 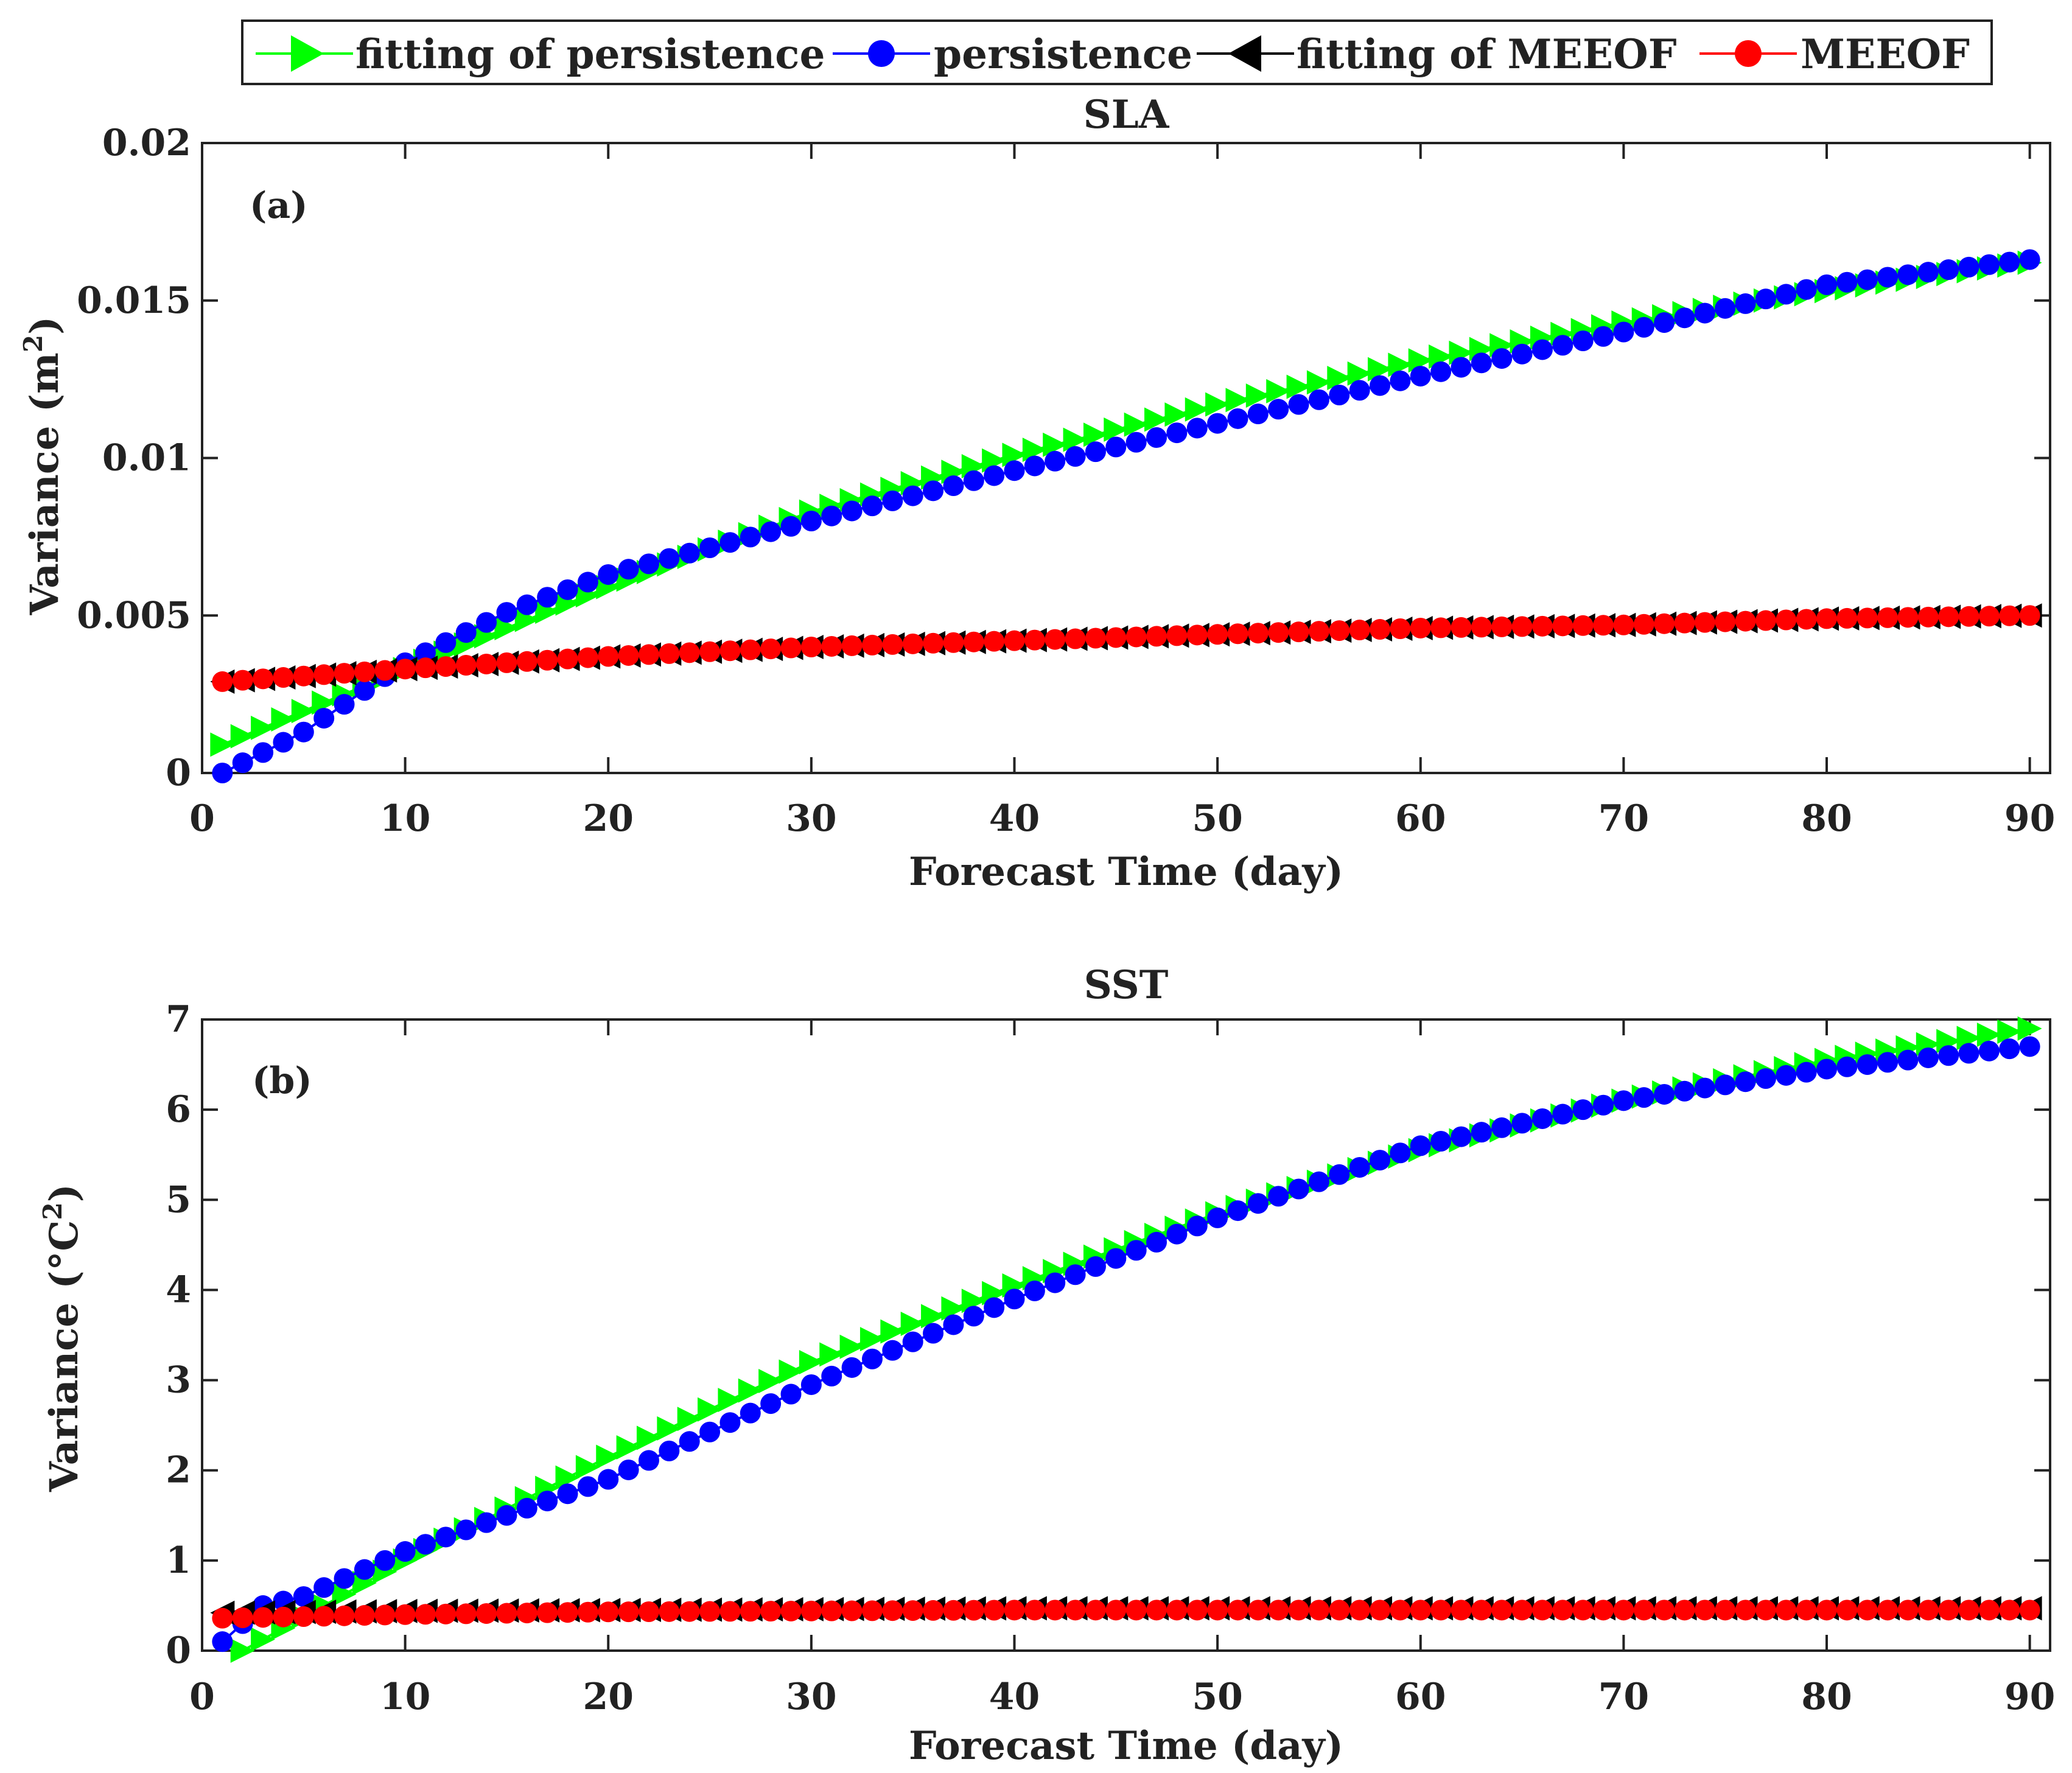 I want to click on sst-y-tick-label: 0, so click(x=178, y=1650).